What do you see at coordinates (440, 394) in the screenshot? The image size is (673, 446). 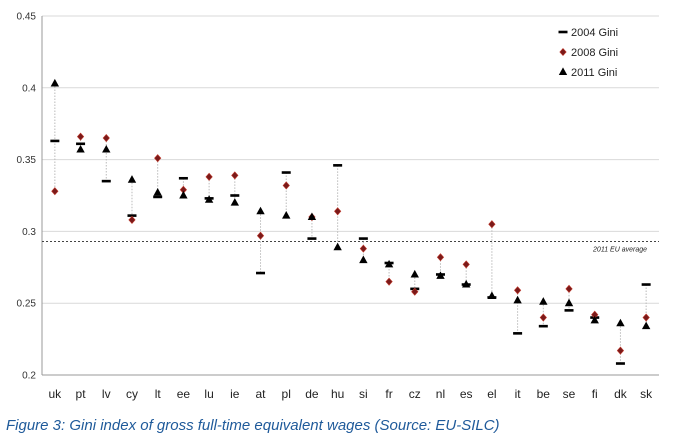 I see `x-category-label: nl` at bounding box center [440, 394].